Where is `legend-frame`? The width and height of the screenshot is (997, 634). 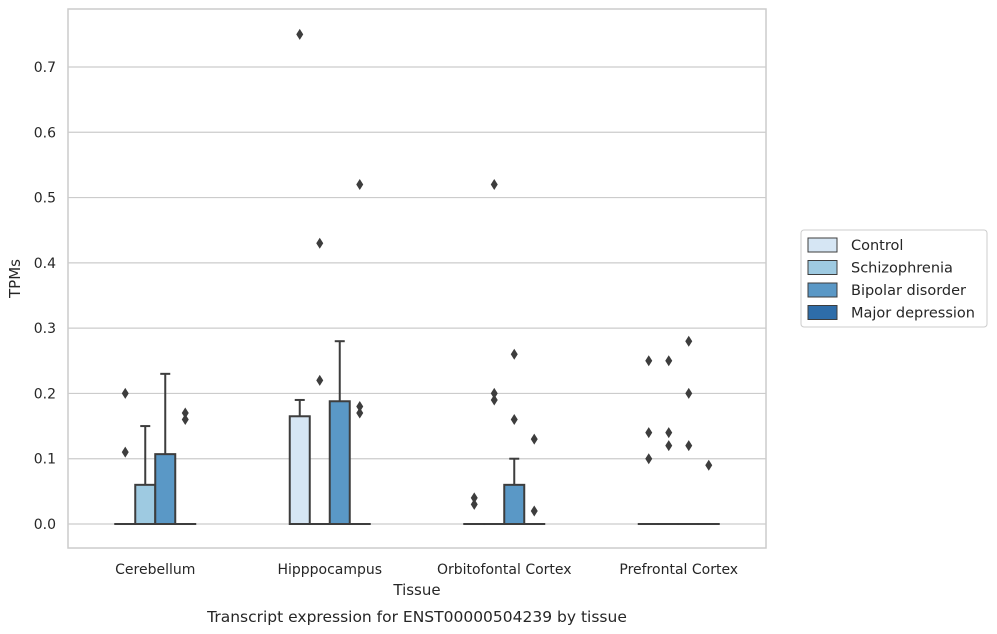 legend-frame is located at coordinates (894, 278).